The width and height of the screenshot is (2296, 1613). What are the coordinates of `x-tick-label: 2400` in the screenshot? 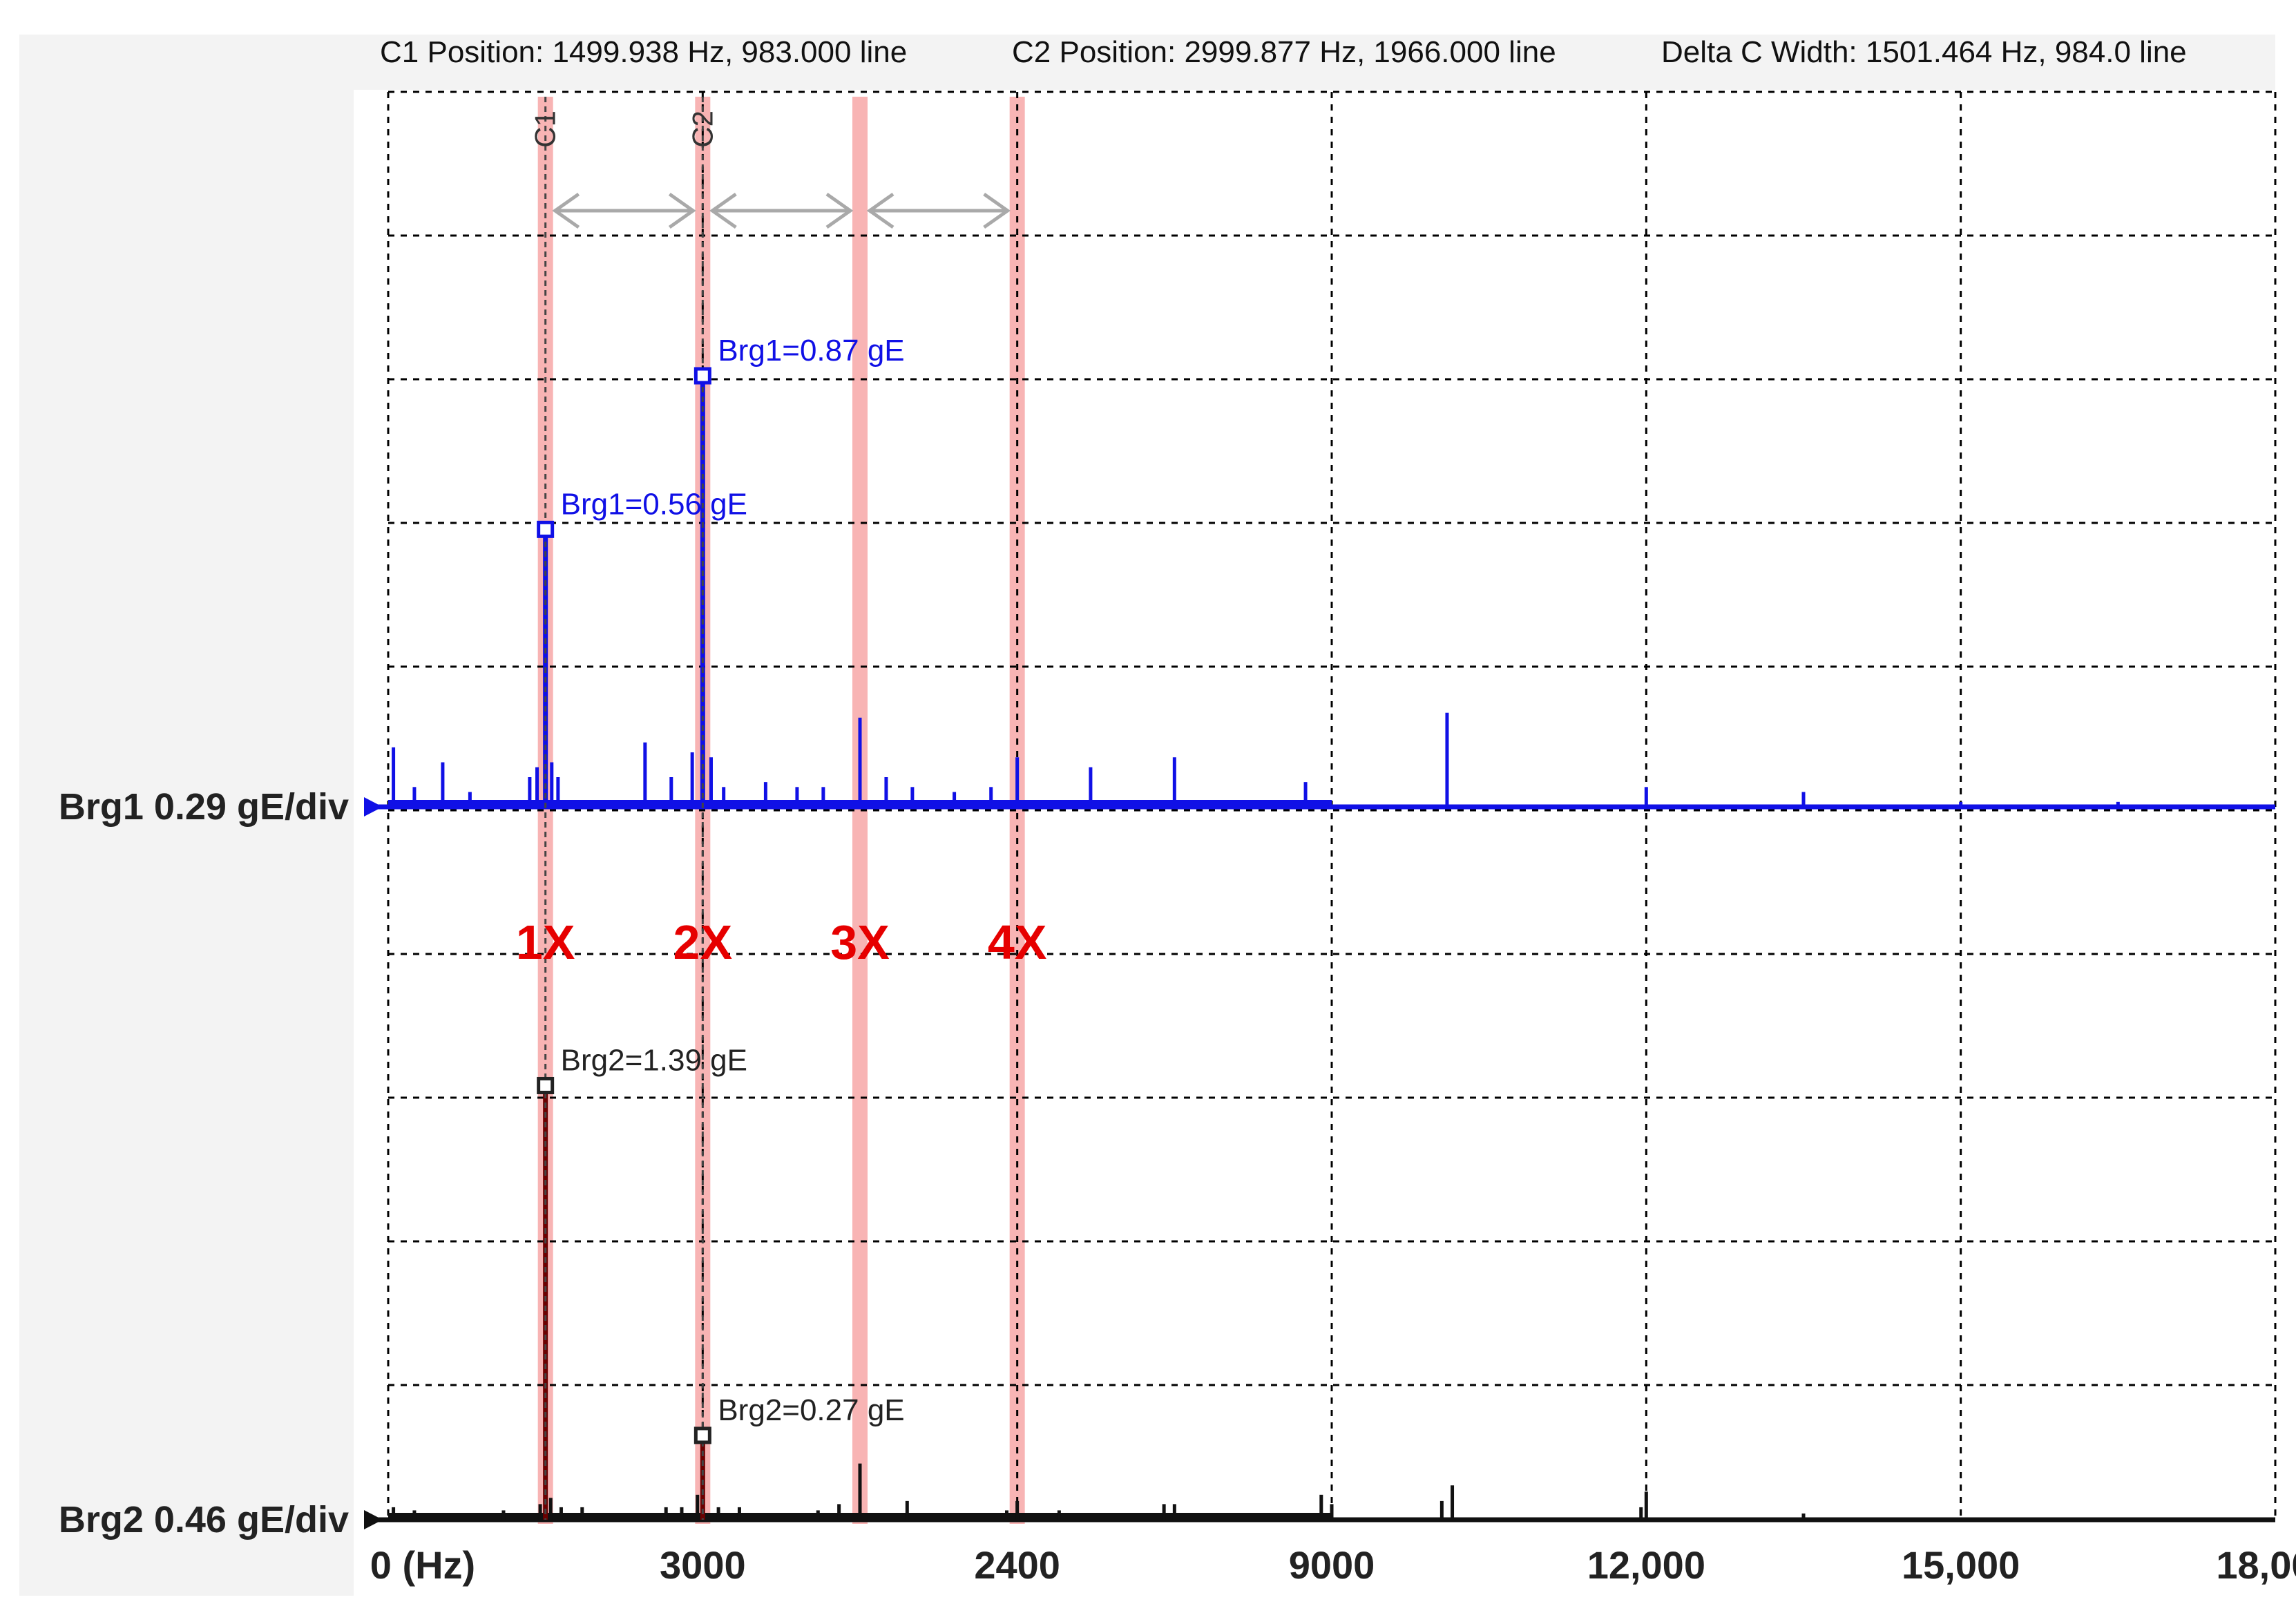 It's located at (1017, 1565).